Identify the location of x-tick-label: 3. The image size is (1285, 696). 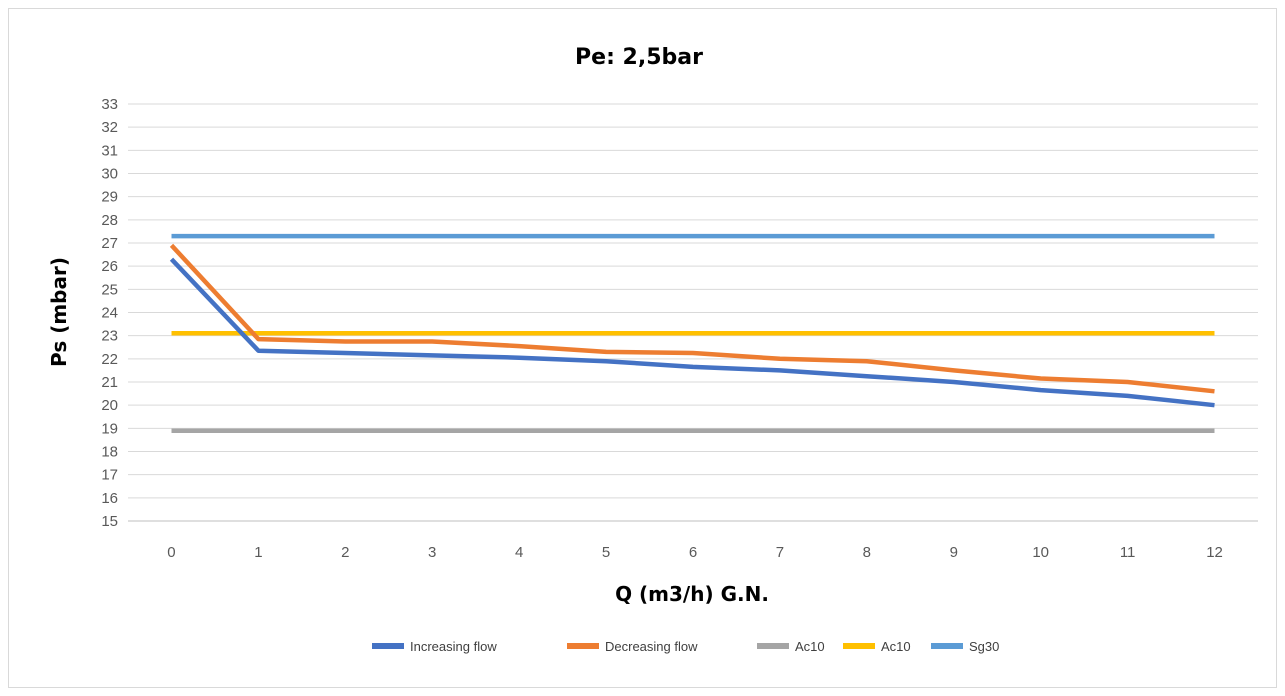
(432, 552).